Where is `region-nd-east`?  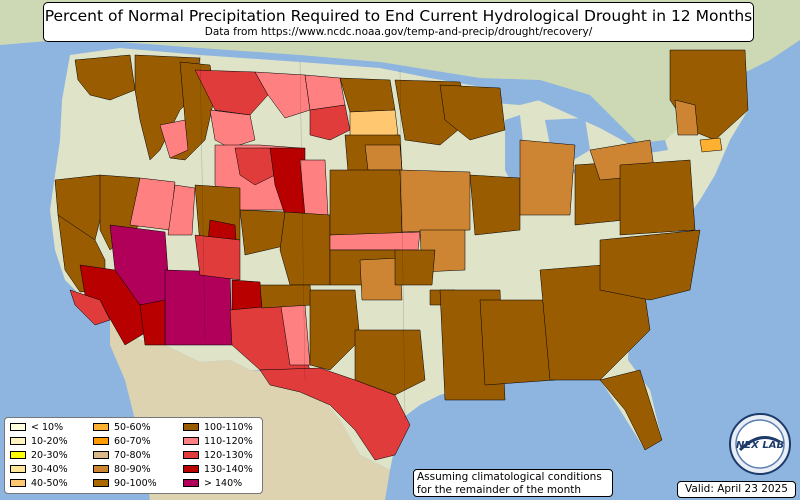 region-nd-east is located at coordinates (367, 95).